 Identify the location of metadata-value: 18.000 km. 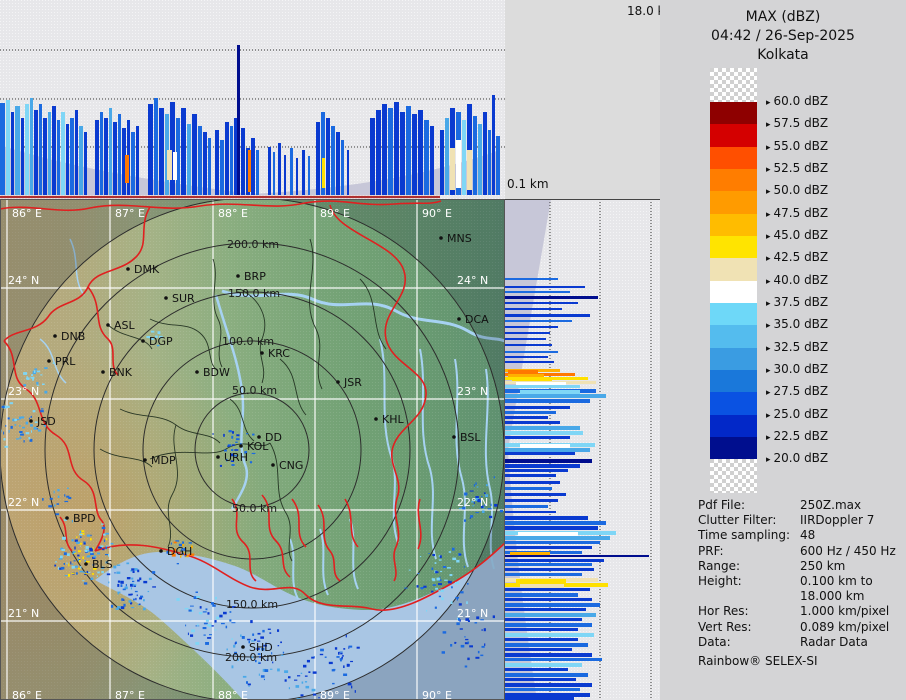
(832, 596).